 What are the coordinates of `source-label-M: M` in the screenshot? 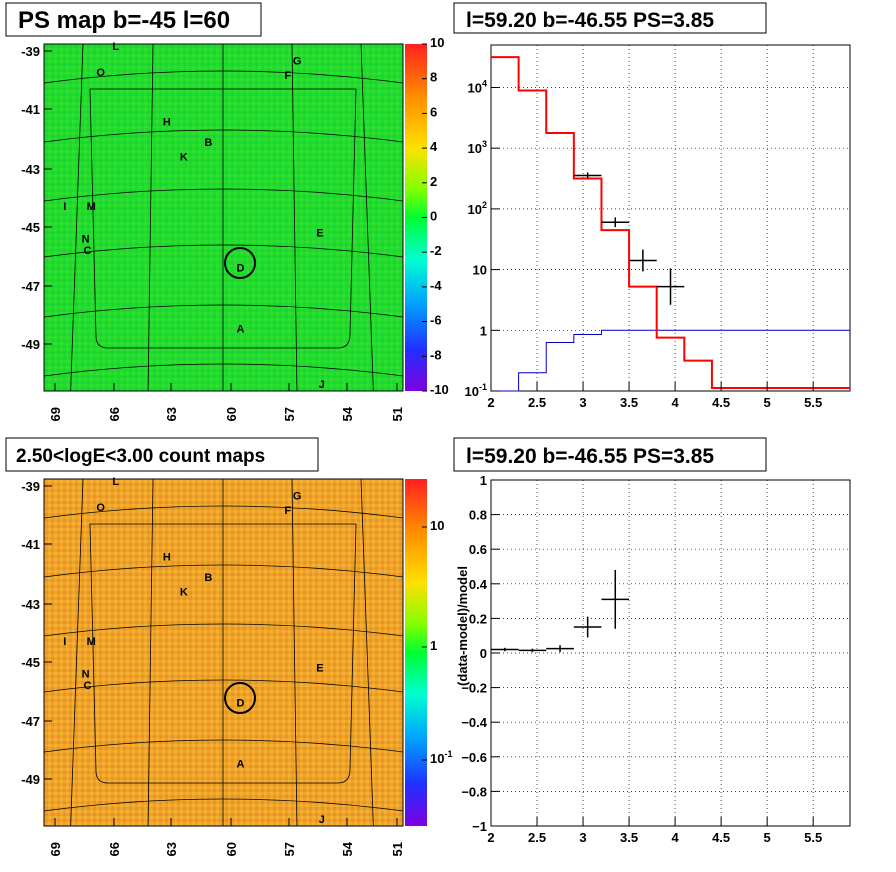 It's located at (91, 642).